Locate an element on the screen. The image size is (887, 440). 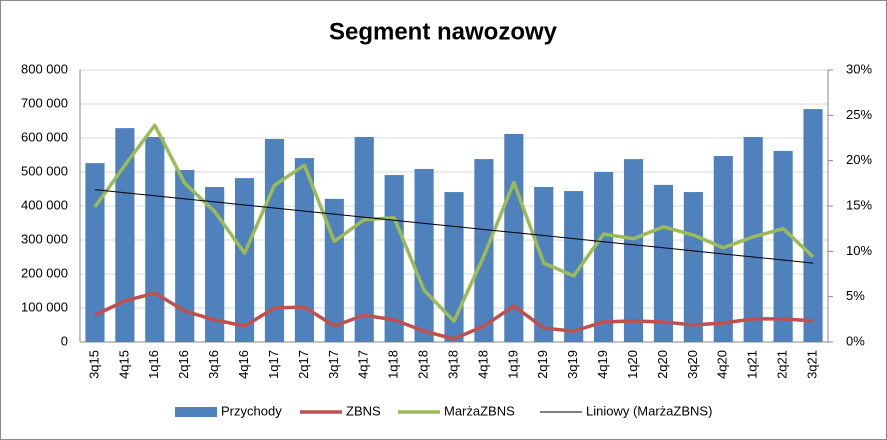
y2-tick-label: 5% is located at coordinates (855, 295).